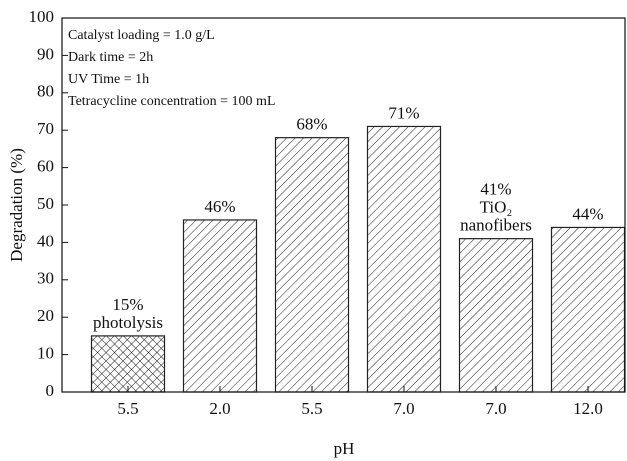  I want to click on value-label: 44%, so click(587, 213).